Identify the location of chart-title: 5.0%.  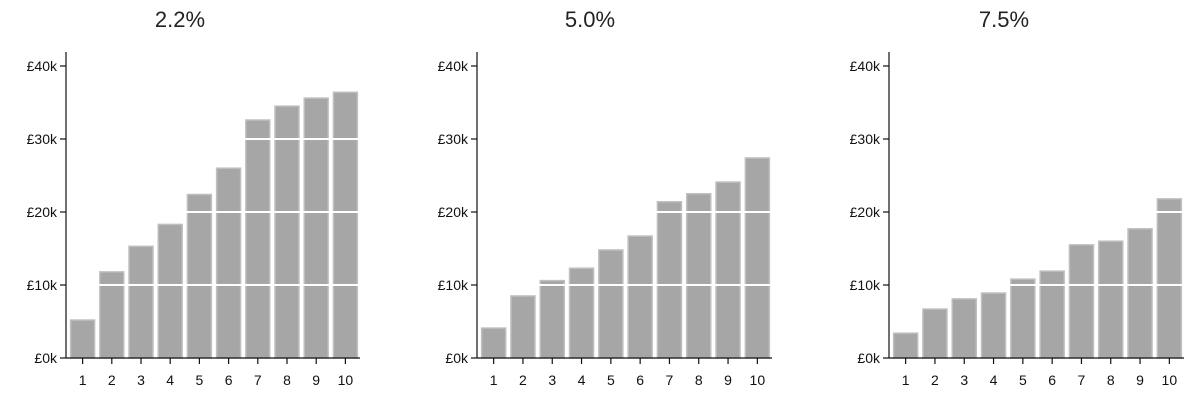
(590, 19).